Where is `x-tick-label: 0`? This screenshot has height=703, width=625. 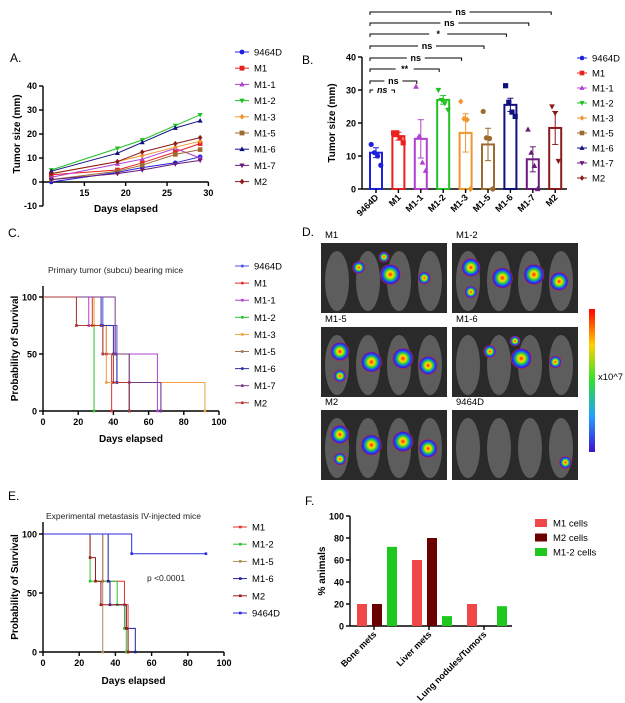 x-tick-label: 0 is located at coordinates (42, 663).